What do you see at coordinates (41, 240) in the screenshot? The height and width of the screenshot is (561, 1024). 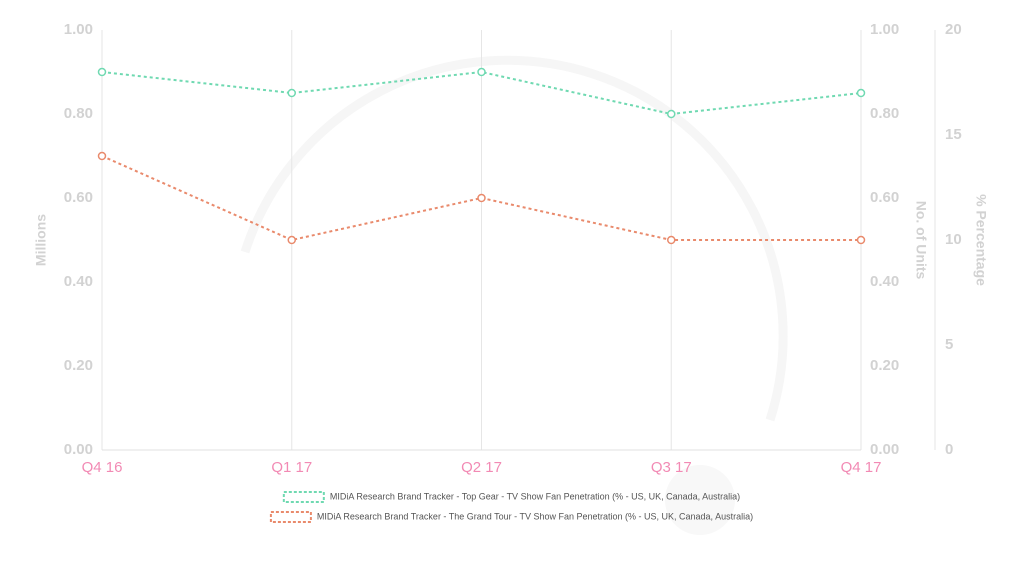 I see `y-axis-title: Millions` at bounding box center [41, 240].